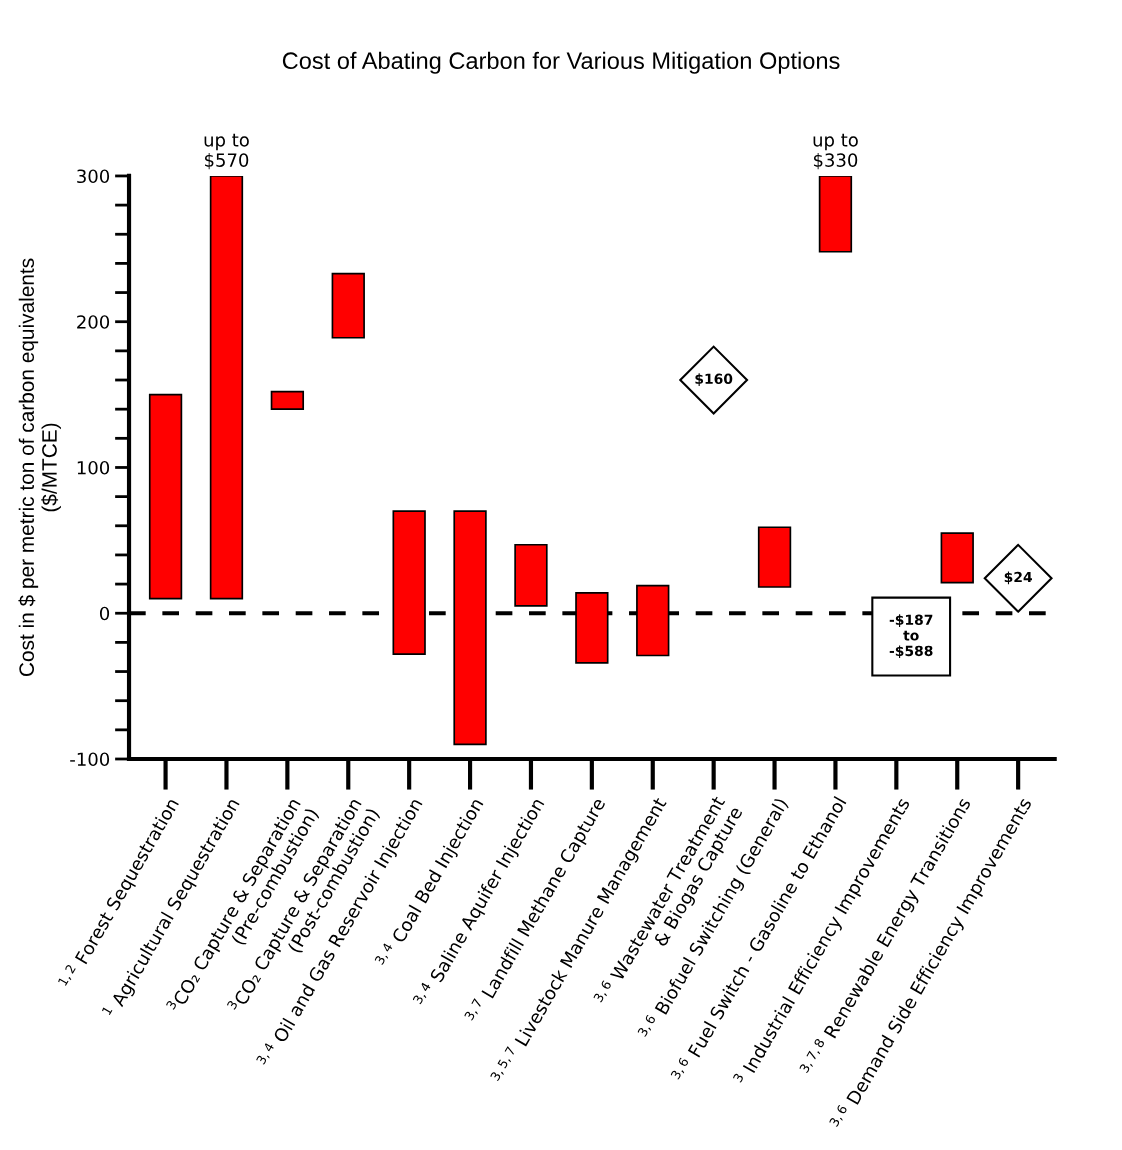 This screenshot has height=1150, width=1122. I want to click on y-axis-title: Cost in $ per metric ton of carbon equivalents ($/MTCE), so click(39, 467).